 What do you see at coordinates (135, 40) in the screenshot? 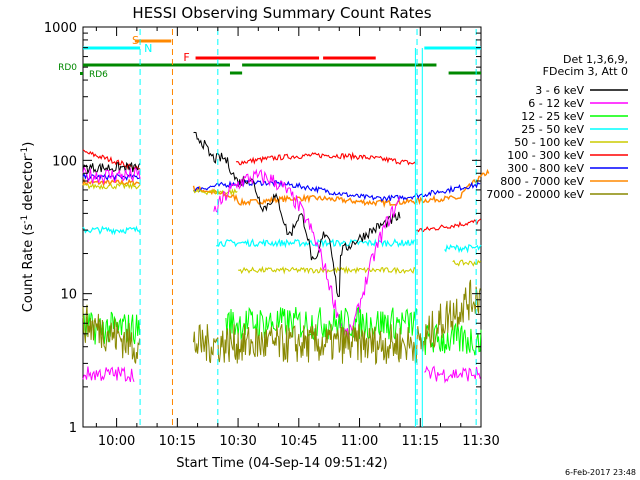
I see `flag-label-s: S` at bounding box center [135, 40].